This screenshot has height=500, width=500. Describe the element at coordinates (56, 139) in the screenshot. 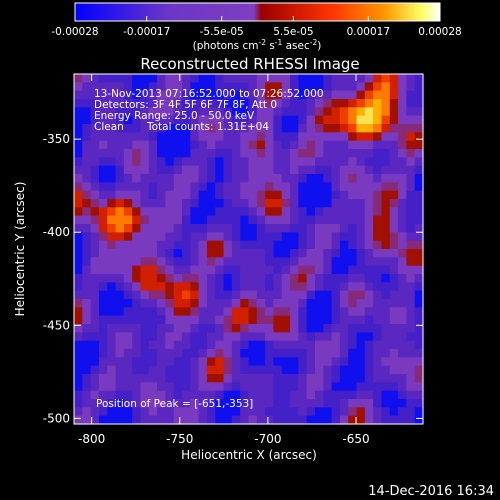

I see `y-tick-label: -350` at that location.